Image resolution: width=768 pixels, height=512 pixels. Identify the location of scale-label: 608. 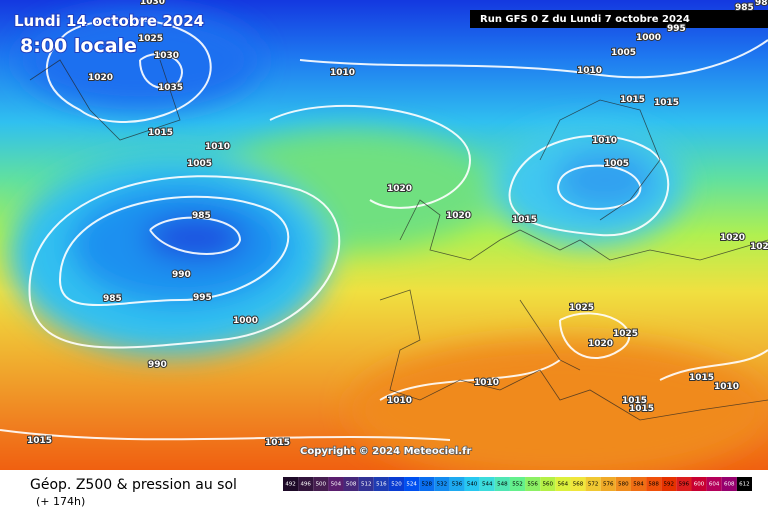
(729, 485).